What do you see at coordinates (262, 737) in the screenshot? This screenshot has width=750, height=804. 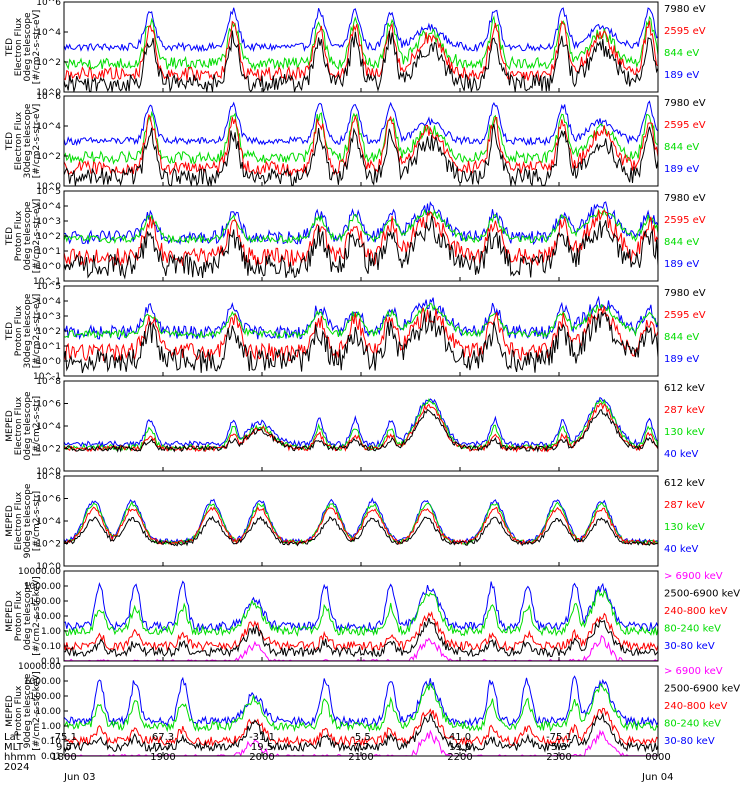 I see `lat-tick-label: -31.1` at bounding box center [262, 737].